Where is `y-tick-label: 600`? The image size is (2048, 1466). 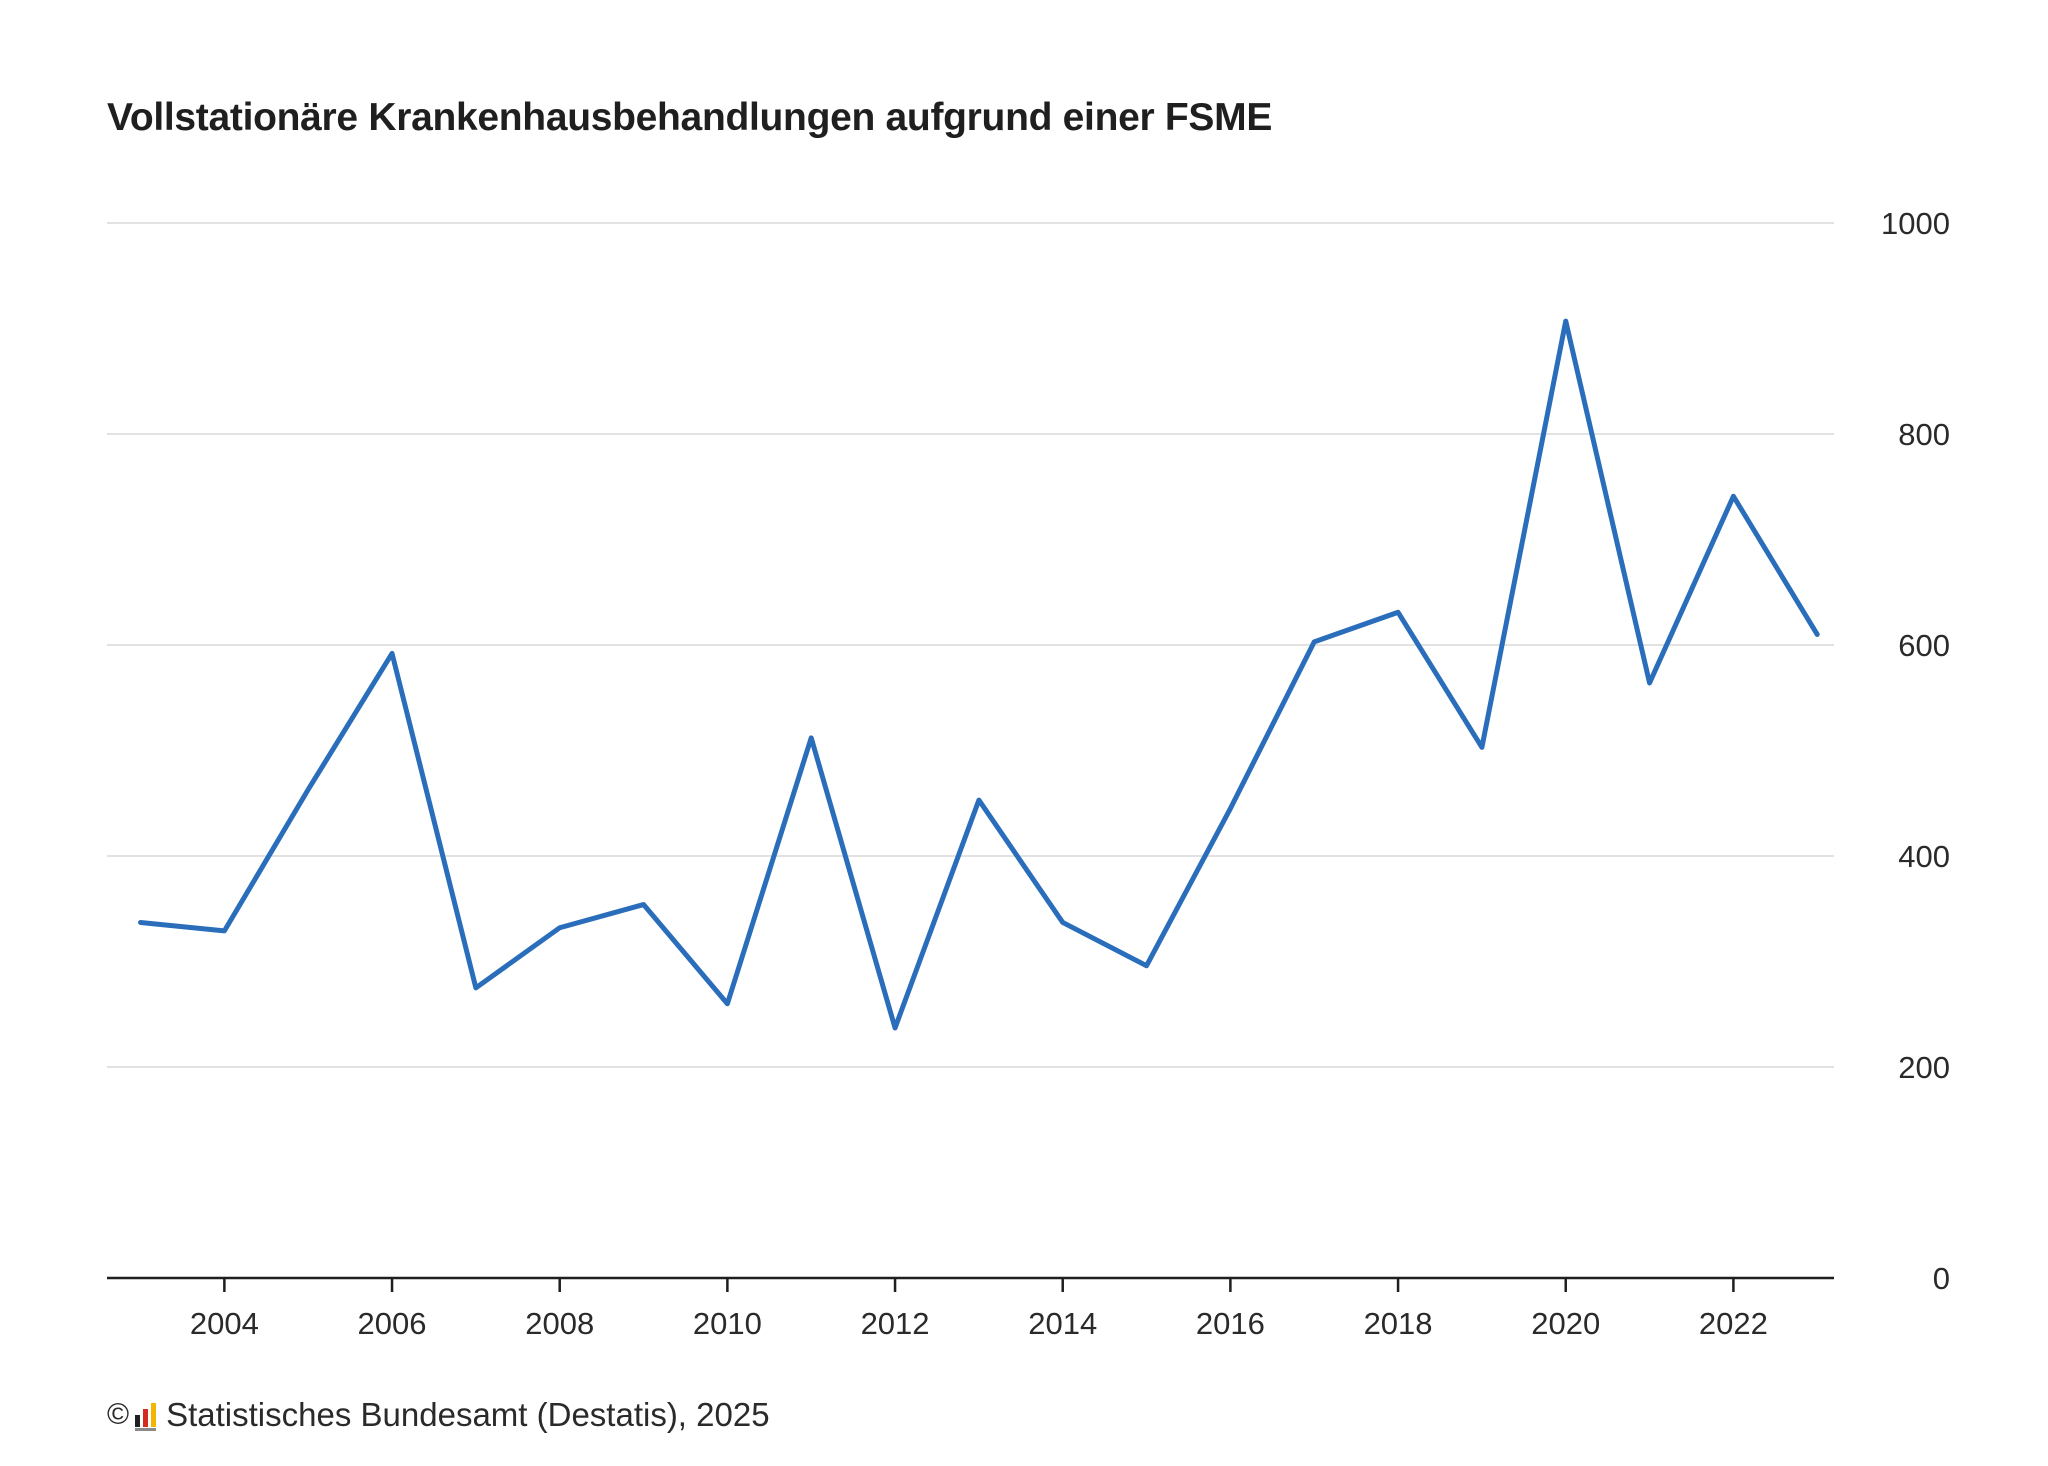
y-tick-label: 600 is located at coordinates (1924, 645).